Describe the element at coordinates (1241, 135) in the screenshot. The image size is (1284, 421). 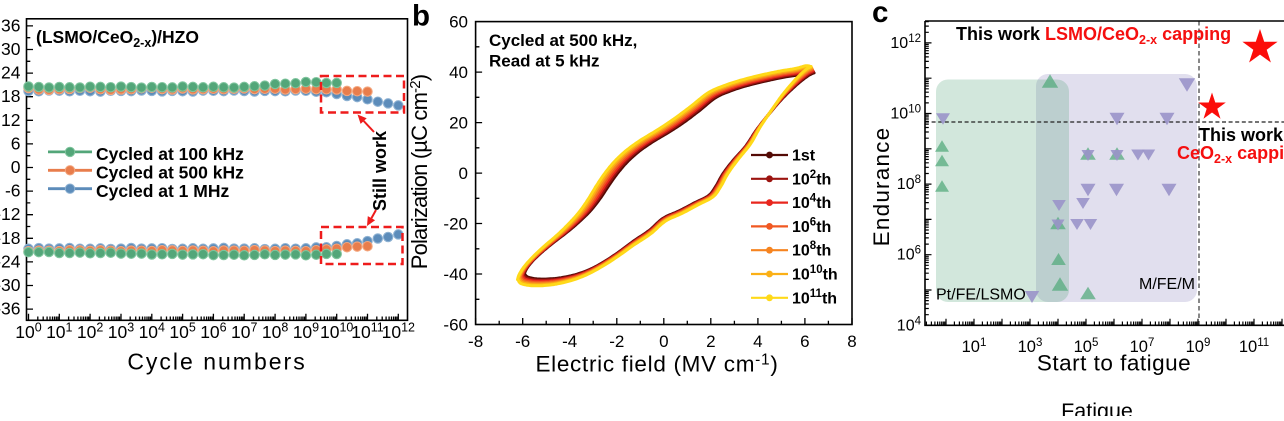
I see `svg-text: This work` at that location.